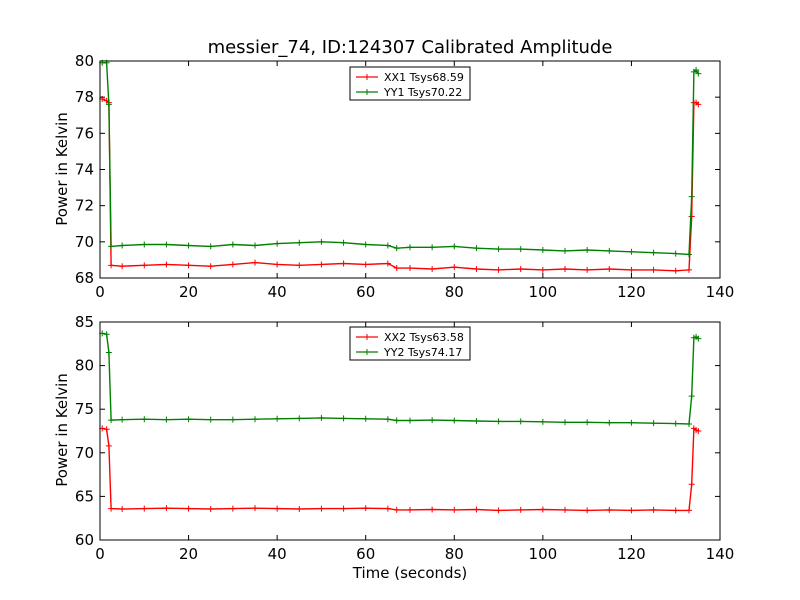 The width and height of the screenshot is (800, 600). I want to click on bottom-x-tick-label: 20, so click(188, 554).